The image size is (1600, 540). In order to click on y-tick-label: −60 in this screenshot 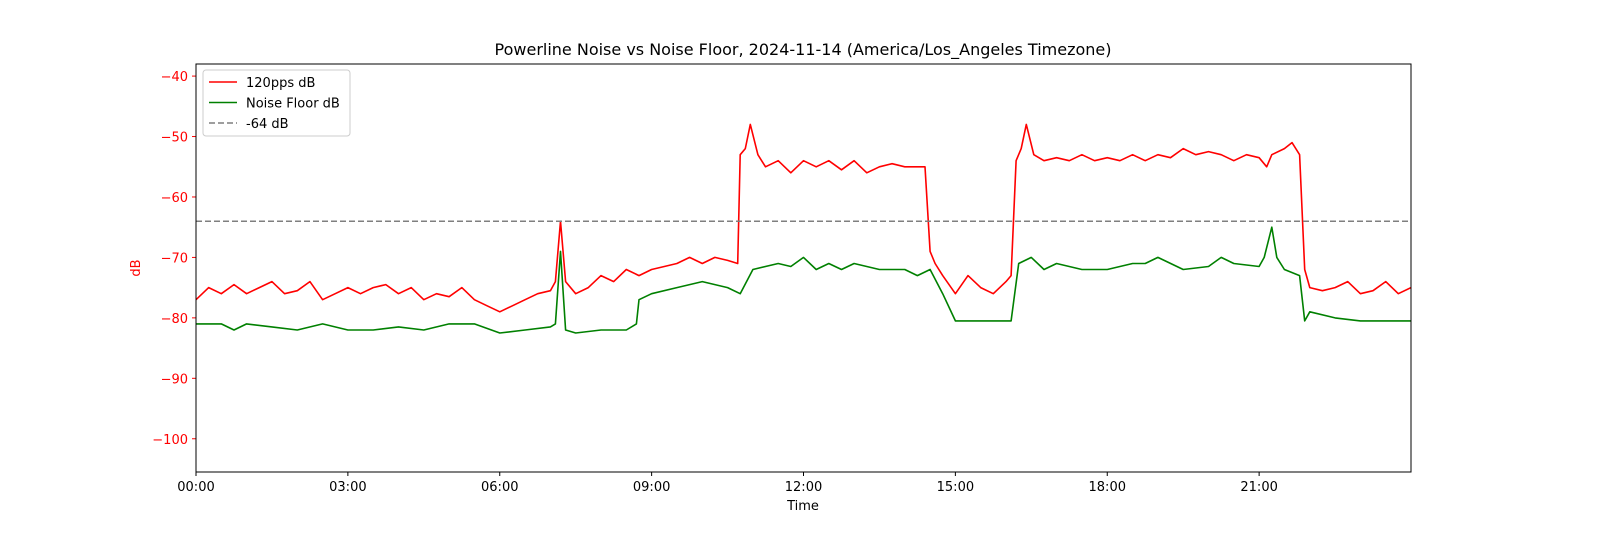, I will do `click(174, 198)`.